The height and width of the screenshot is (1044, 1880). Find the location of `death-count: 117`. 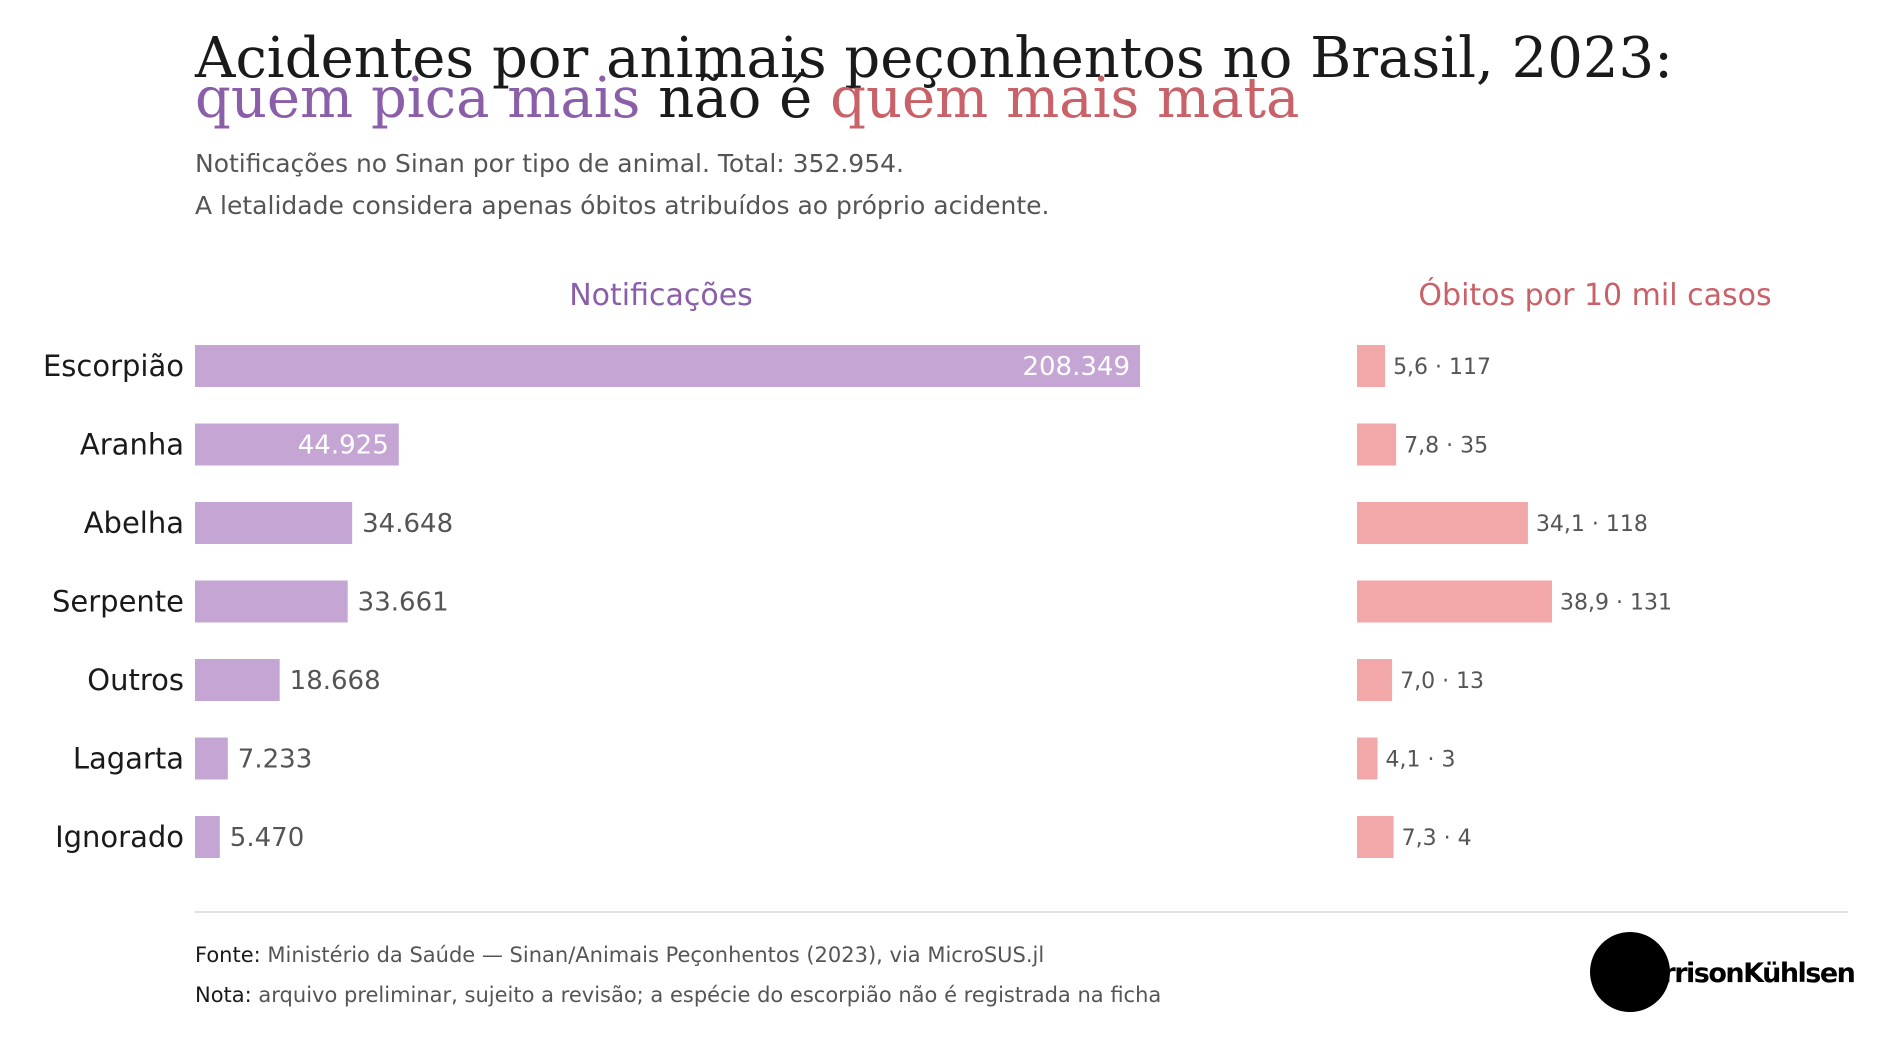

death-count: 117 is located at coordinates (1470, 367).